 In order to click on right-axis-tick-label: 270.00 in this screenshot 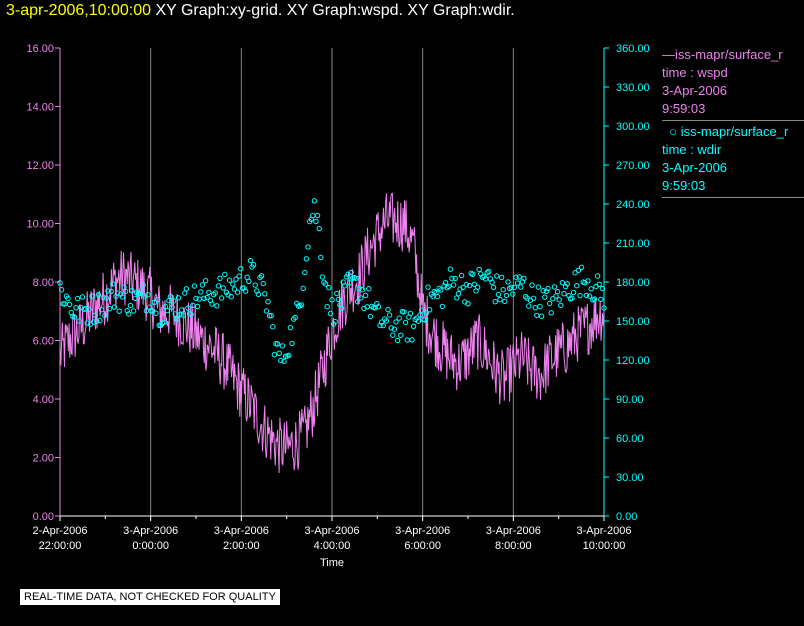, I will do `click(633, 166)`.